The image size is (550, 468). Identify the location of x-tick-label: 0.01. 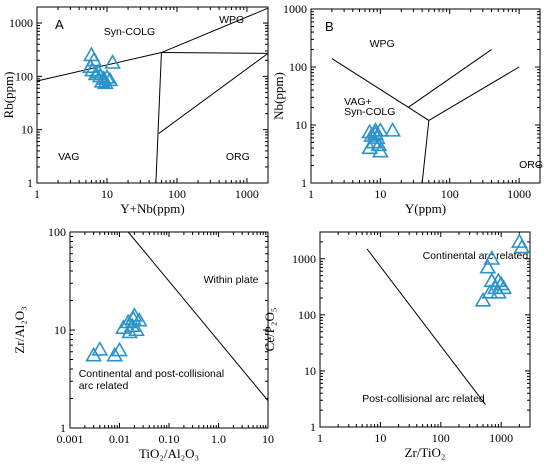
(119, 439).